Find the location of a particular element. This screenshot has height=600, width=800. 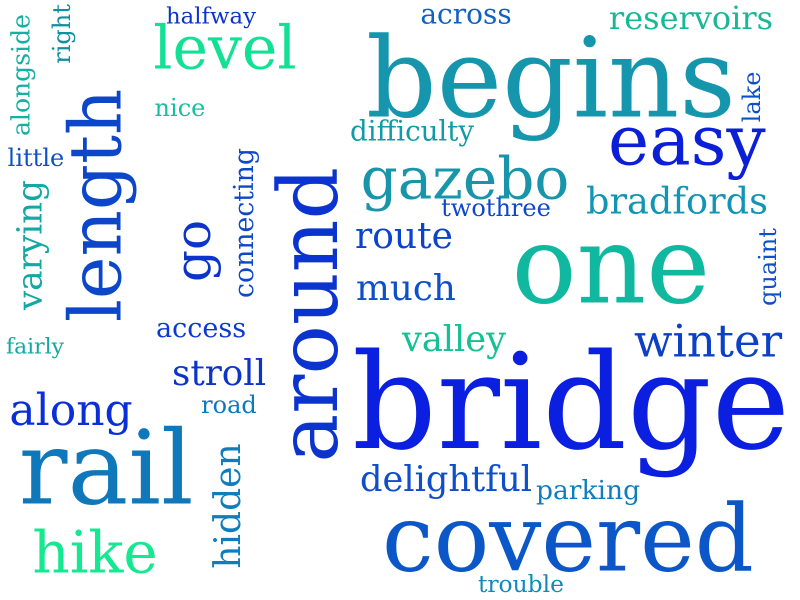

word-winter: winter is located at coordinates (708, 341).